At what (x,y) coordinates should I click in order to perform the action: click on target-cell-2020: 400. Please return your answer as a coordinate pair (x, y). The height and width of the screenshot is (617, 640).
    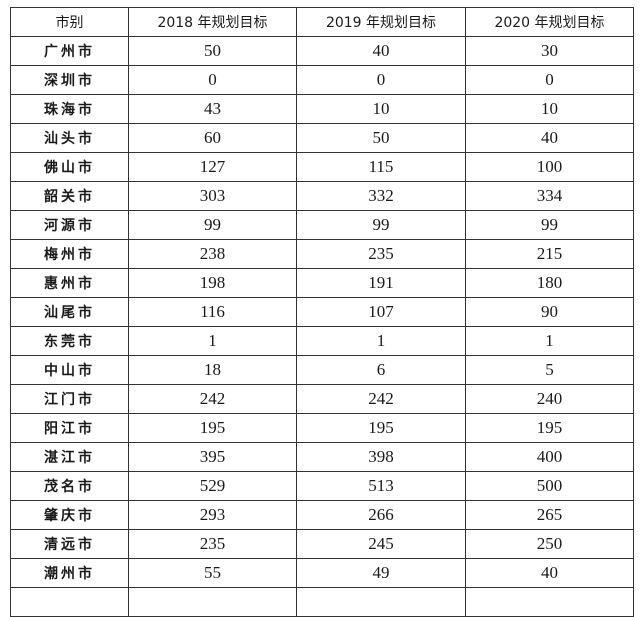
    Looking at the image, I should click on (549, 457).